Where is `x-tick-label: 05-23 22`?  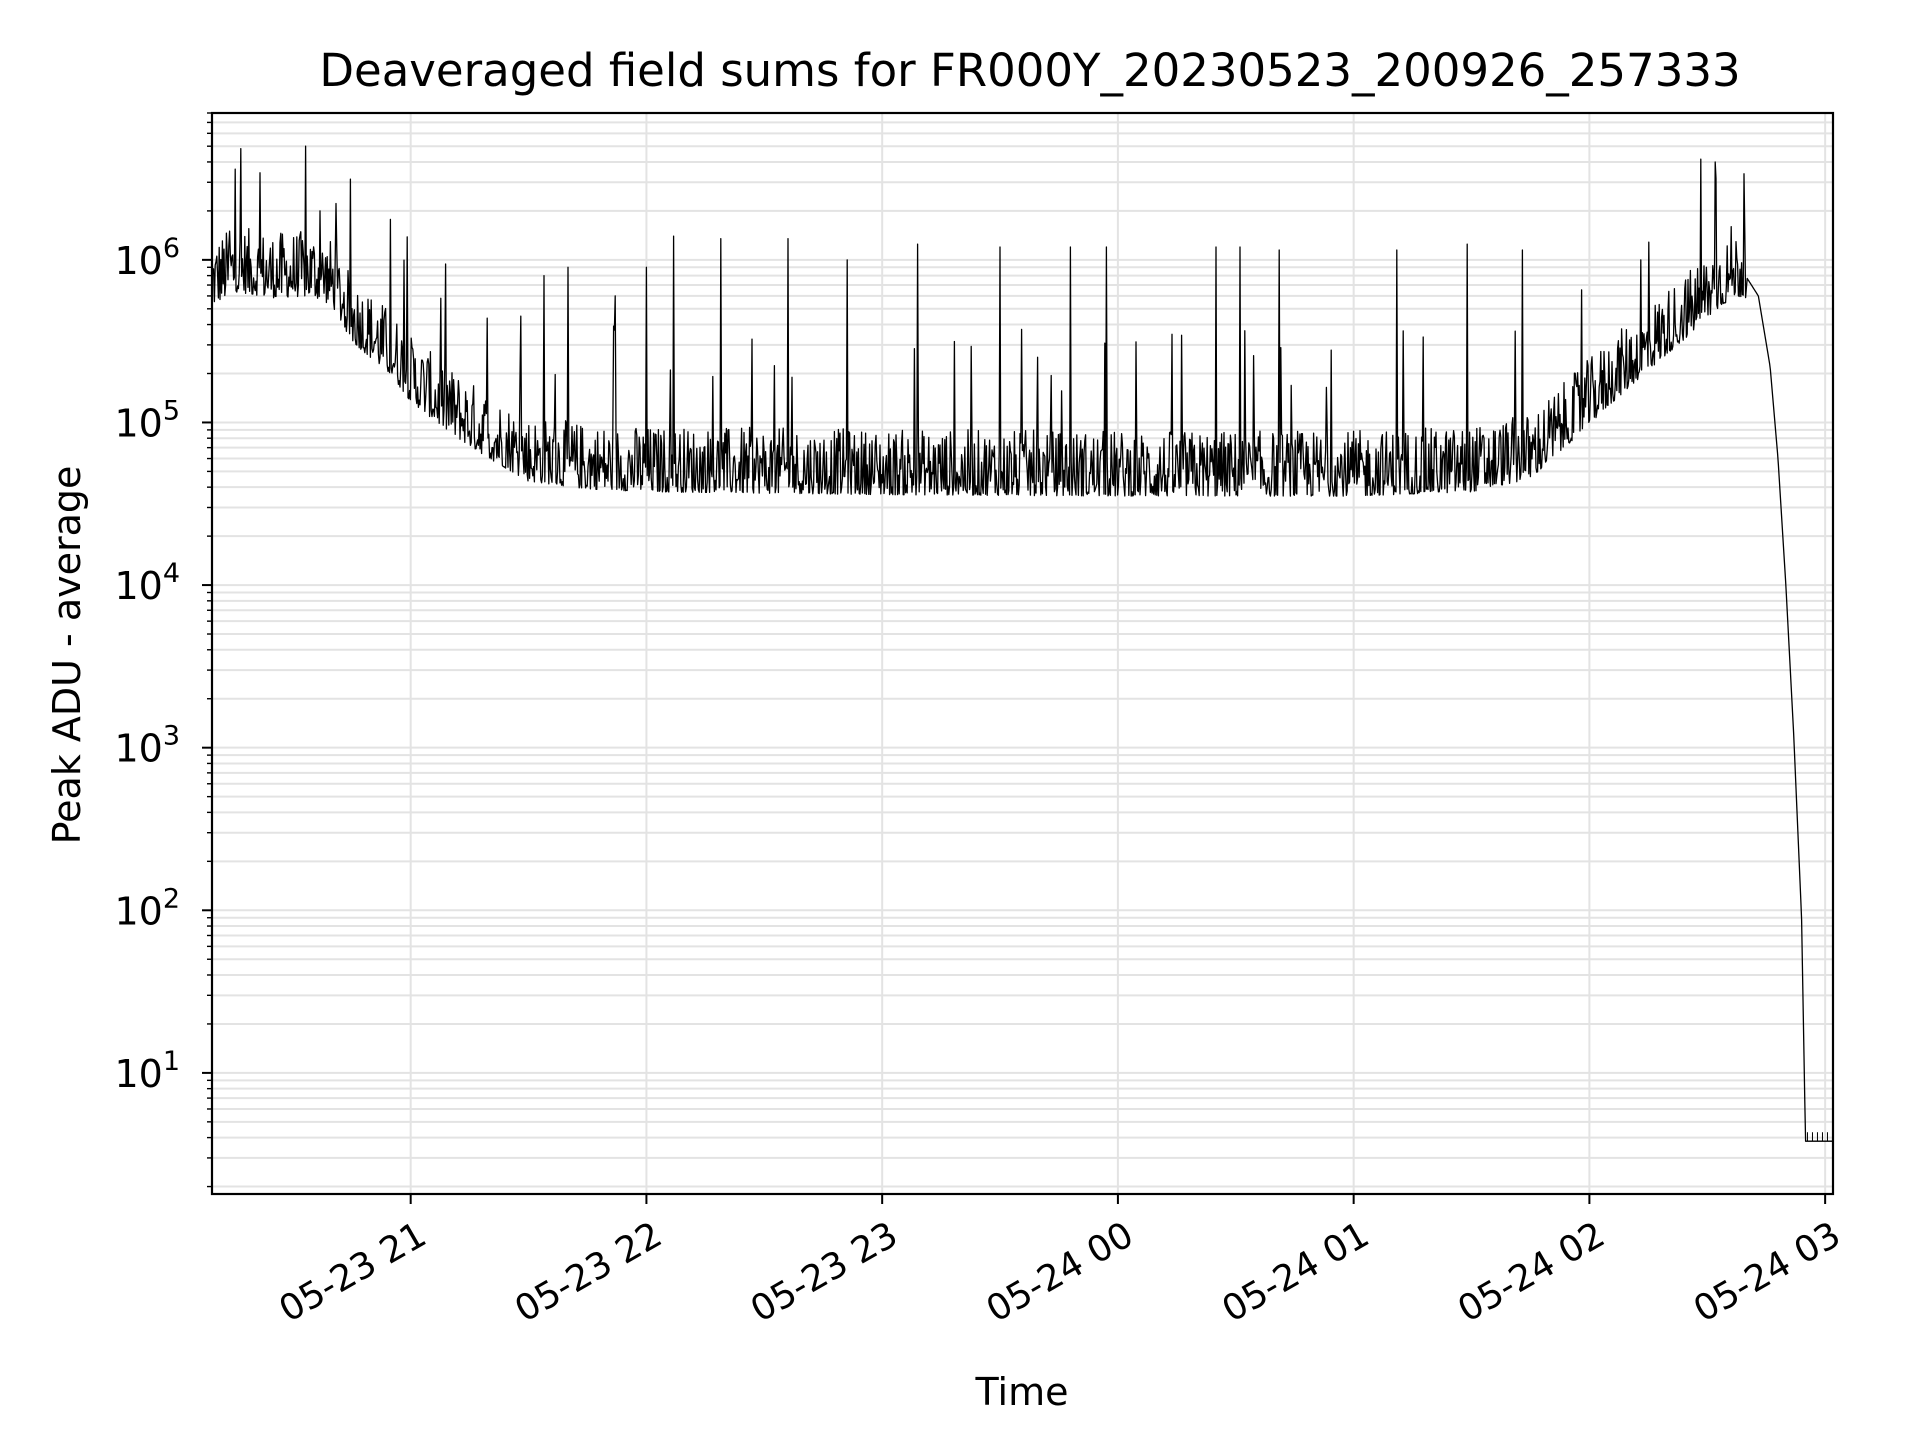
x-tick-label: 05-23 22 is located at coordinates (588, 1272).